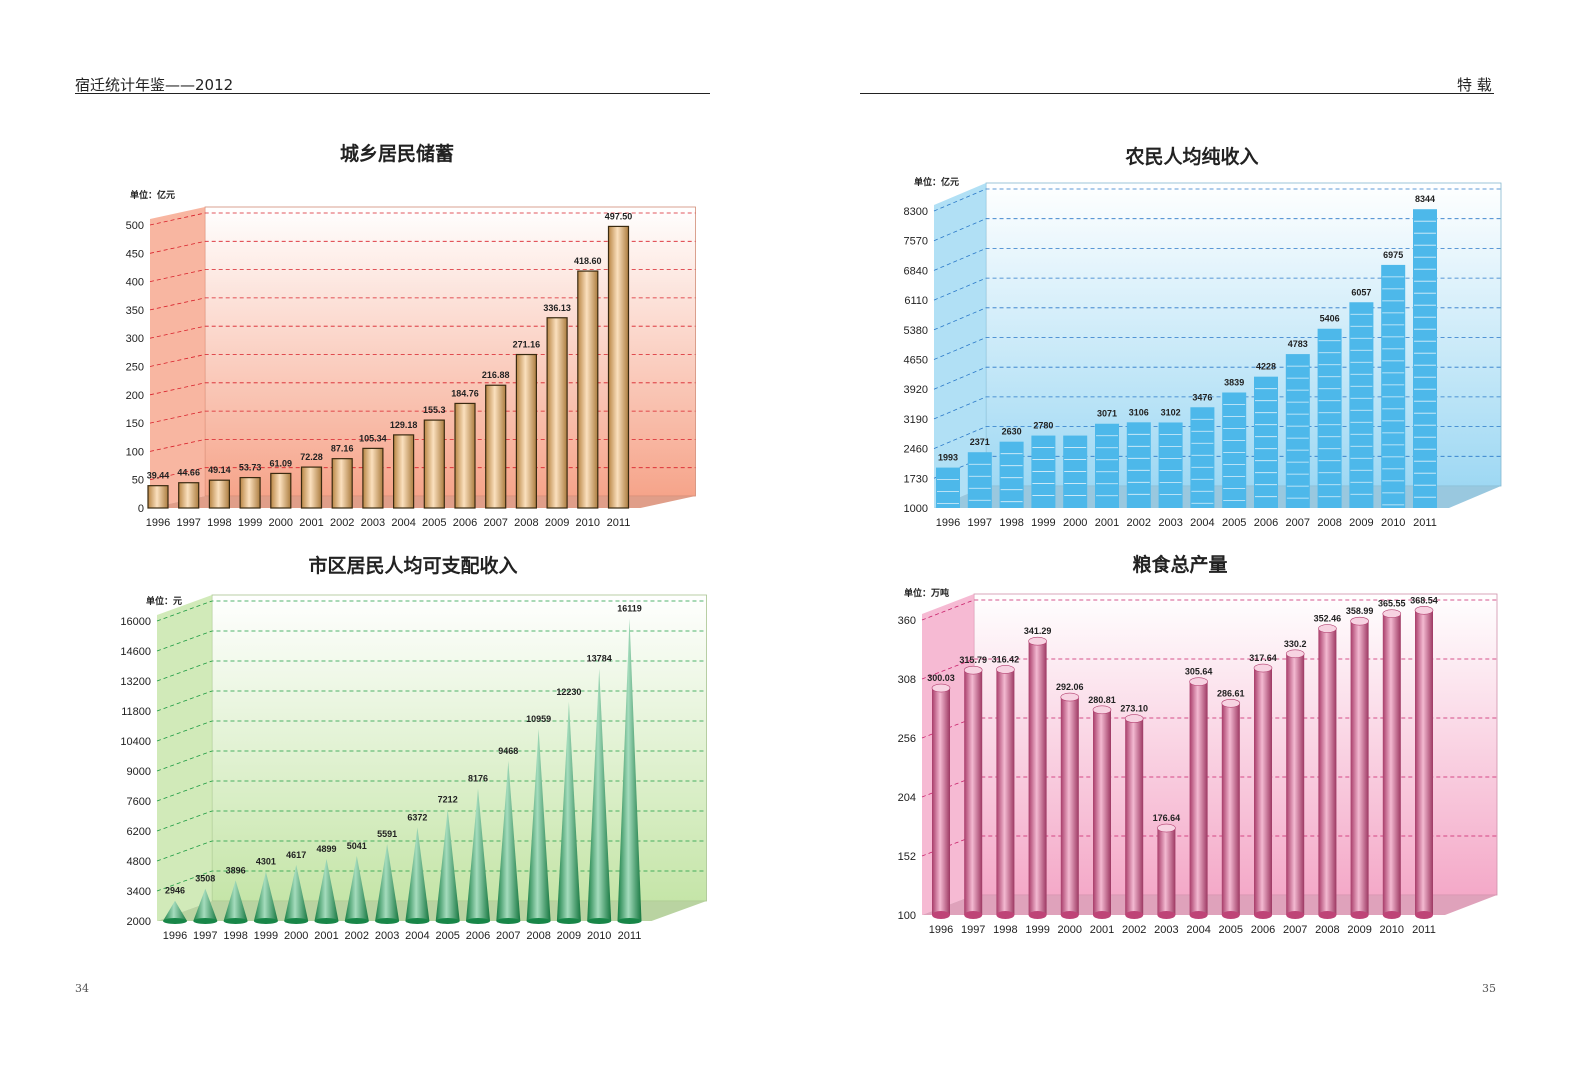 The height and width of the screenshot is (1077, 1587). Describe the element at coordinates (478, 779) in the screenshot. I see `data-label: 8176` at that location.